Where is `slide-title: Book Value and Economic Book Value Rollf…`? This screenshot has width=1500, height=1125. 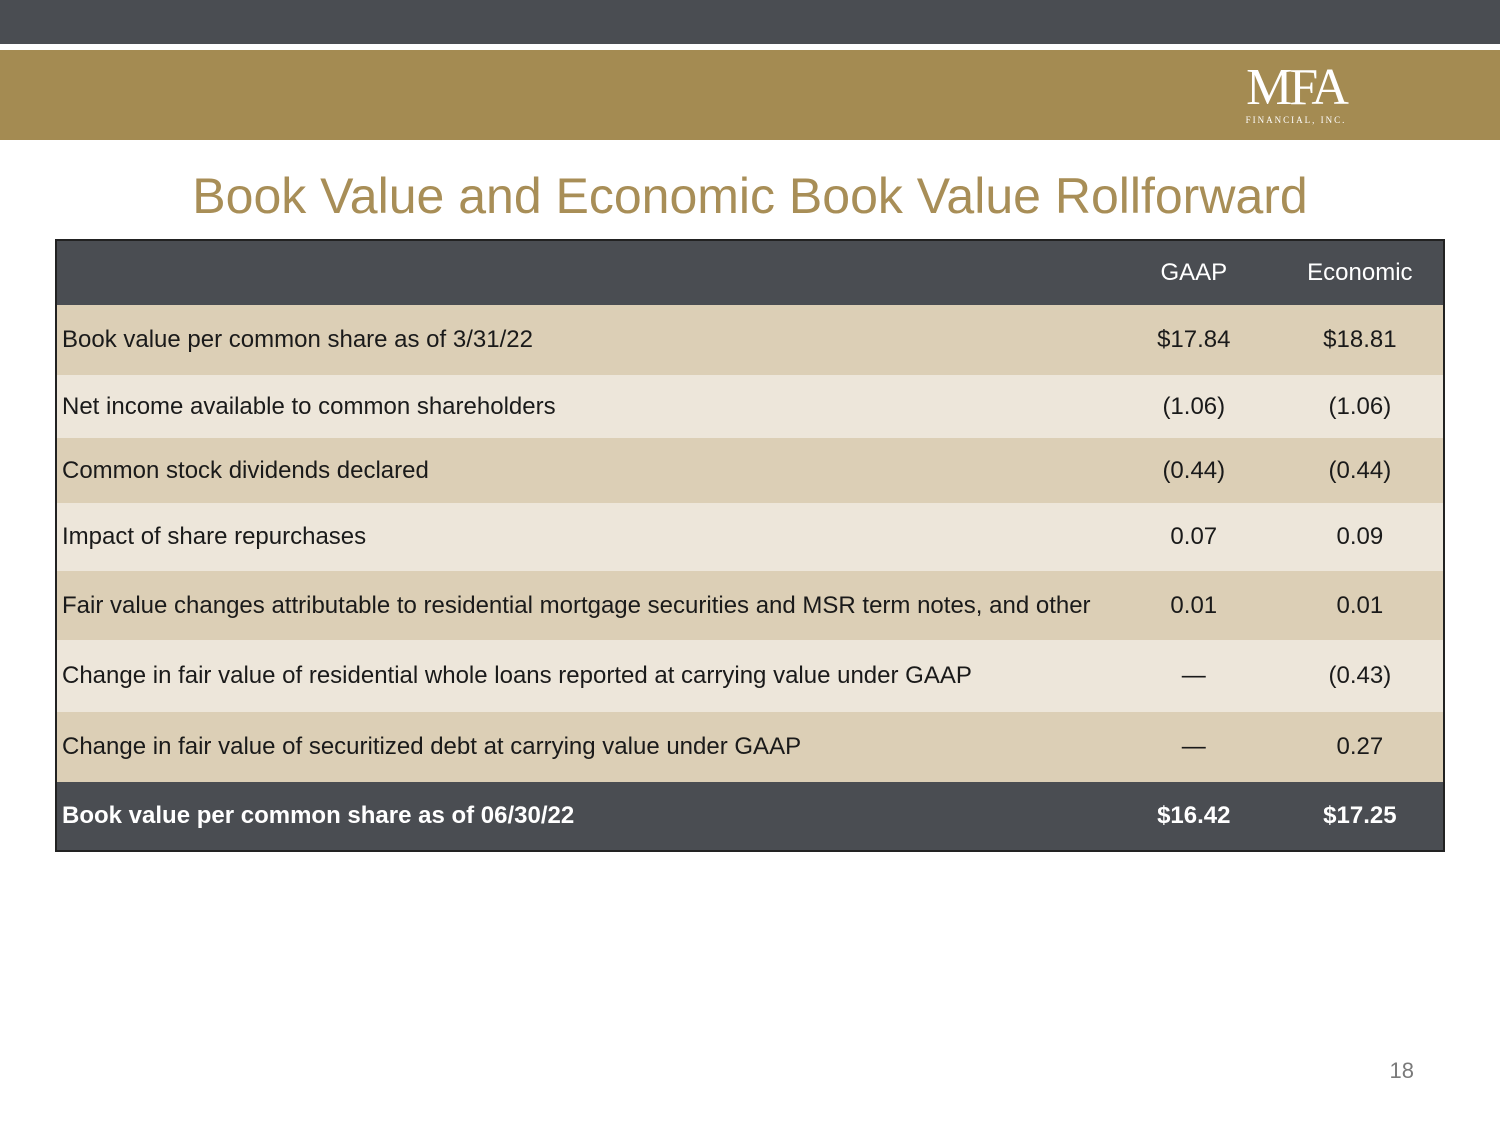 slide-title: Book Value and Economic Book Value Rollf… is located at coordinates (750, 196).